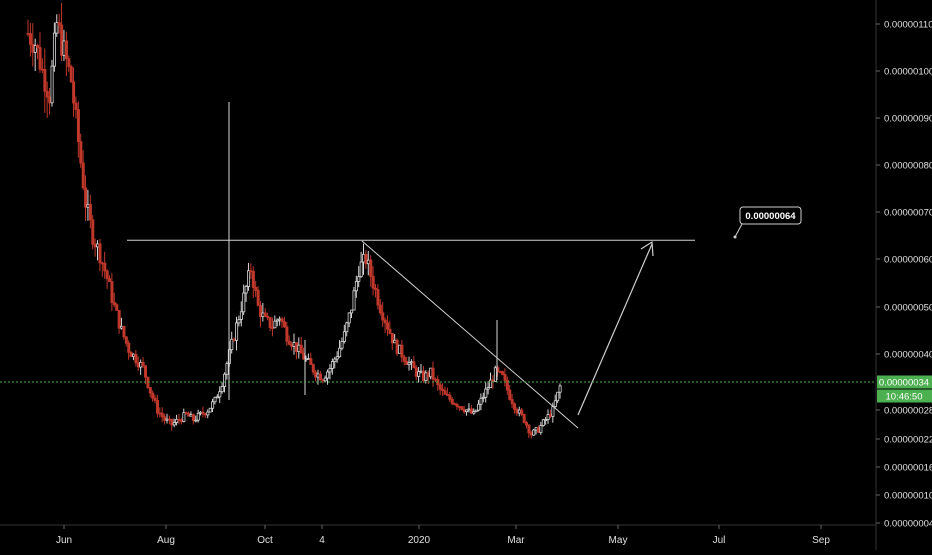 This screenshot has height=555, width=932. Describe the element at coordinates (908, 411) in the screenshot. I see `price-tick-label: 0.00000028` at that location.